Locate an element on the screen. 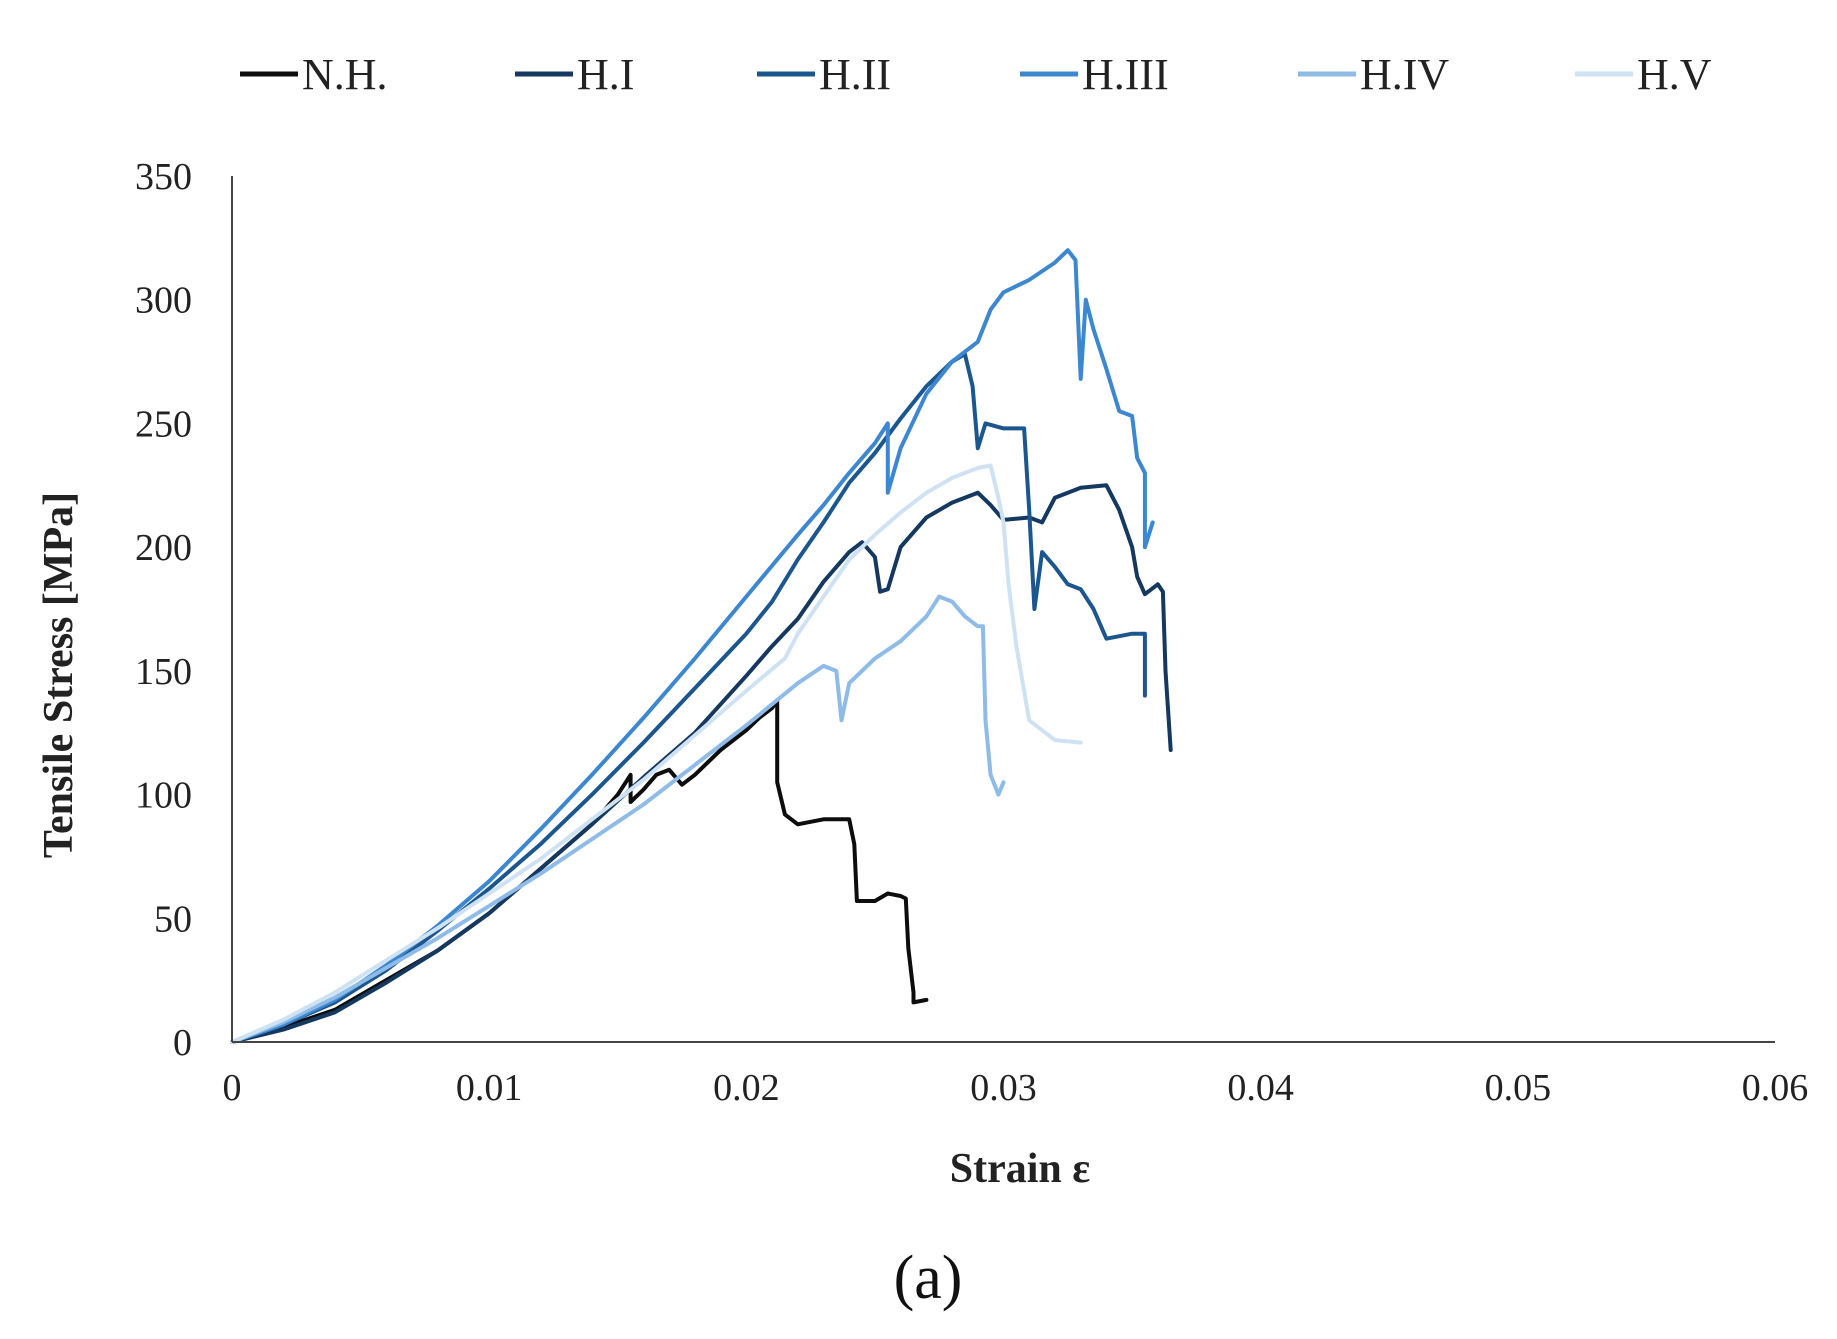 The image size is (1837, 1339). legend-item: N.H. is located at coordinates (314, 74).